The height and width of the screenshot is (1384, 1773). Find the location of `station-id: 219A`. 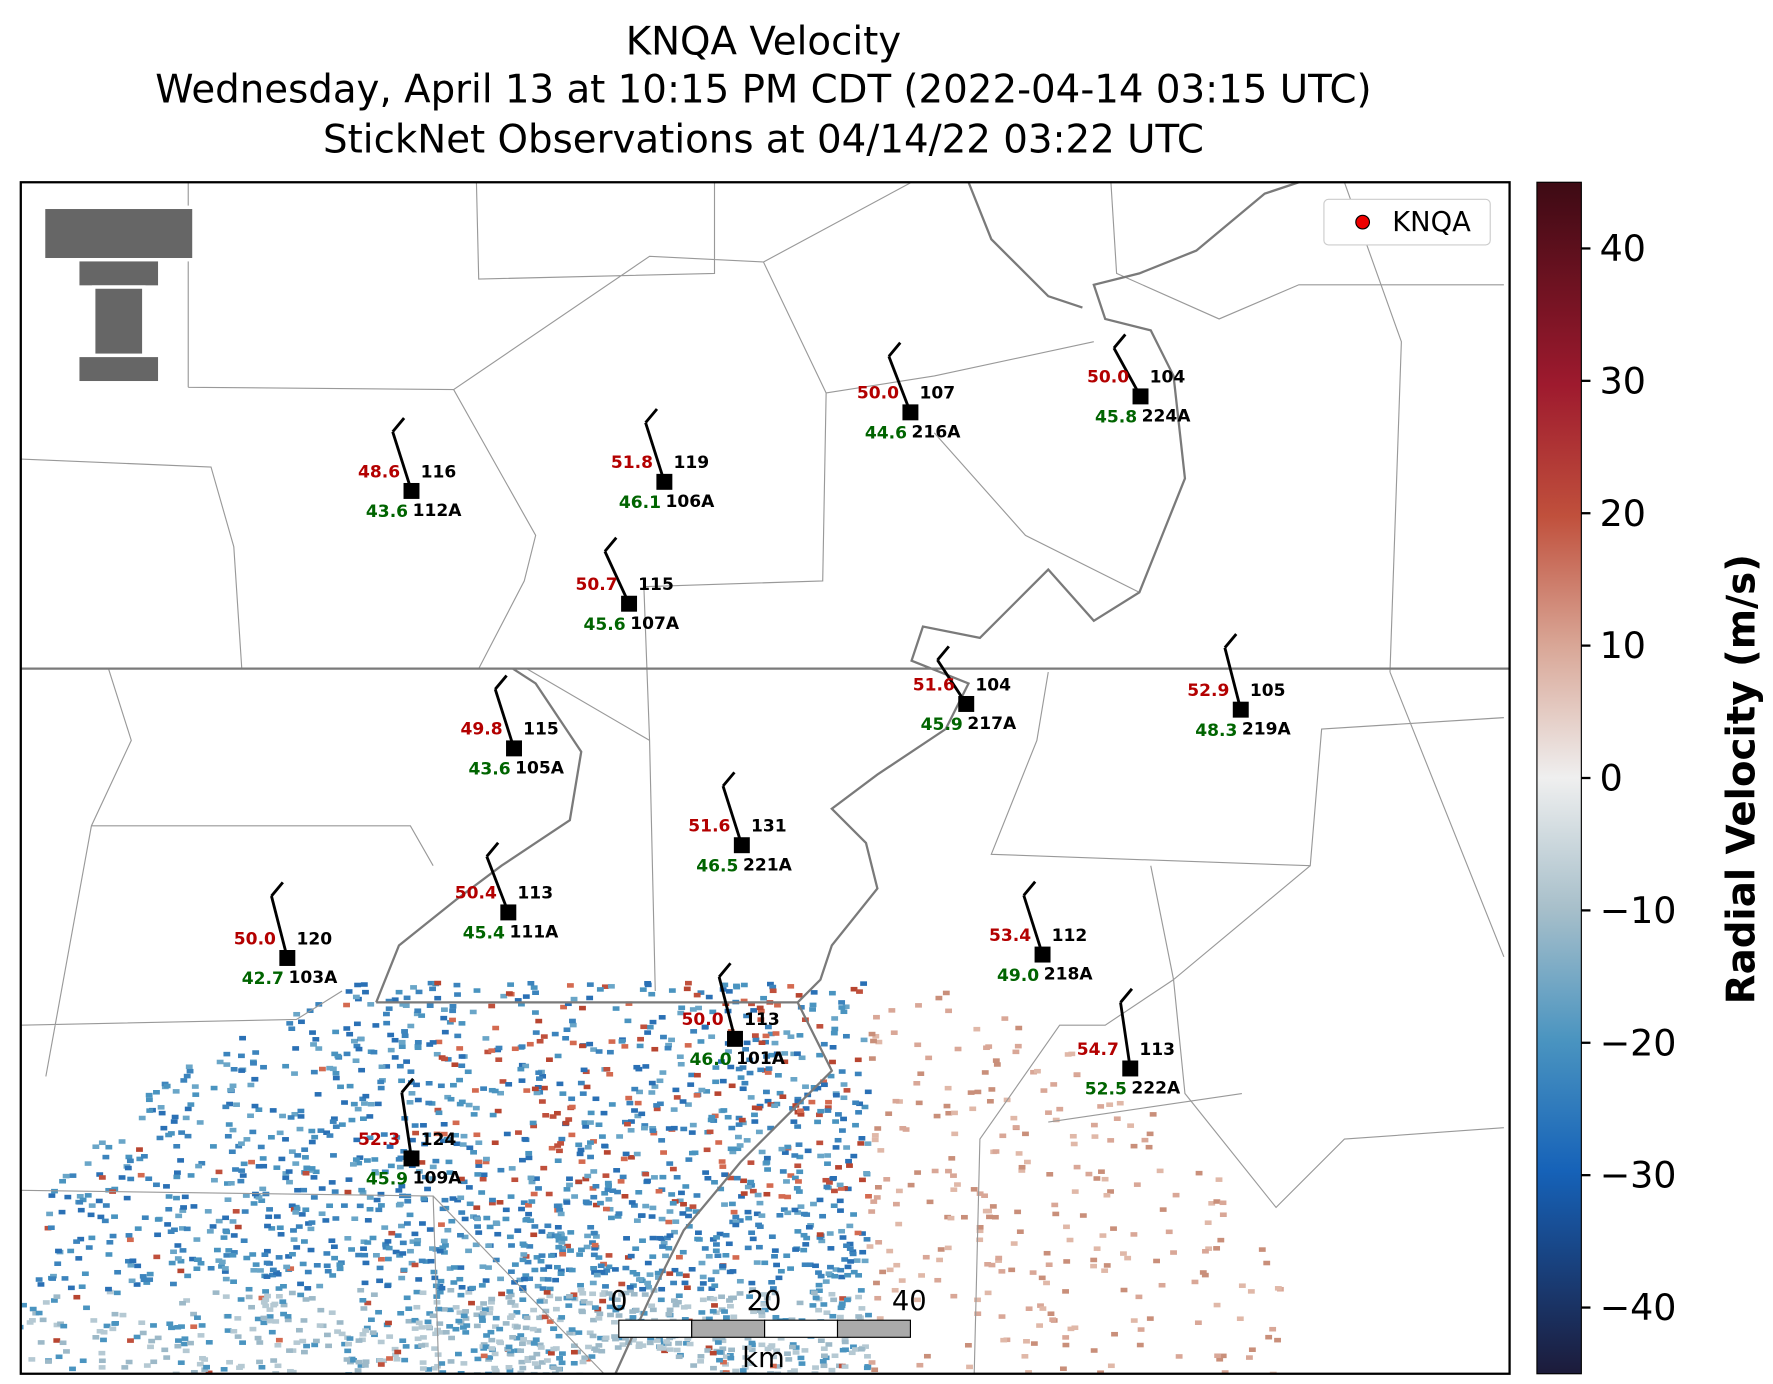

station-id: 219A is located at coordinates (1267, 730).